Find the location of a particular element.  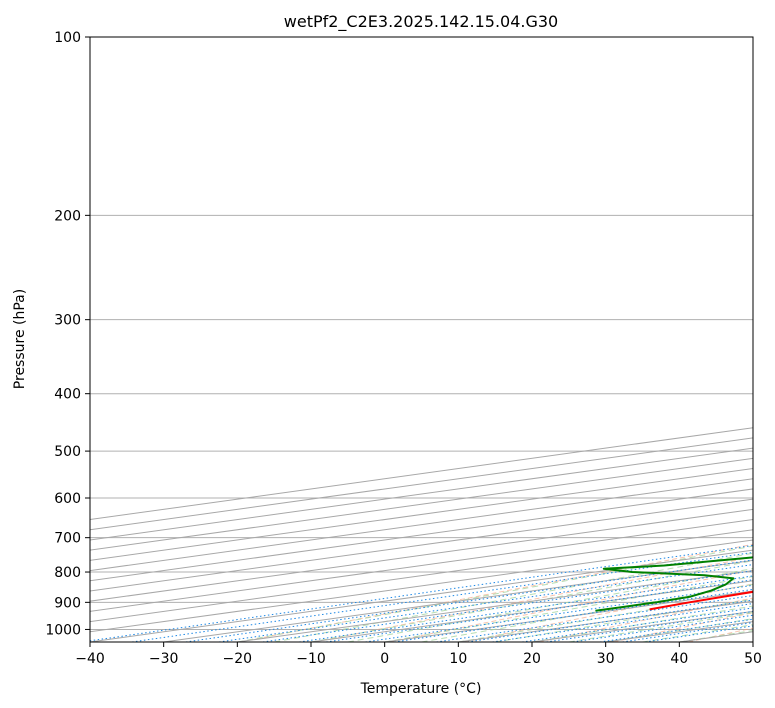

y-tick-label: 1000 is located at coordinates (63, 630).